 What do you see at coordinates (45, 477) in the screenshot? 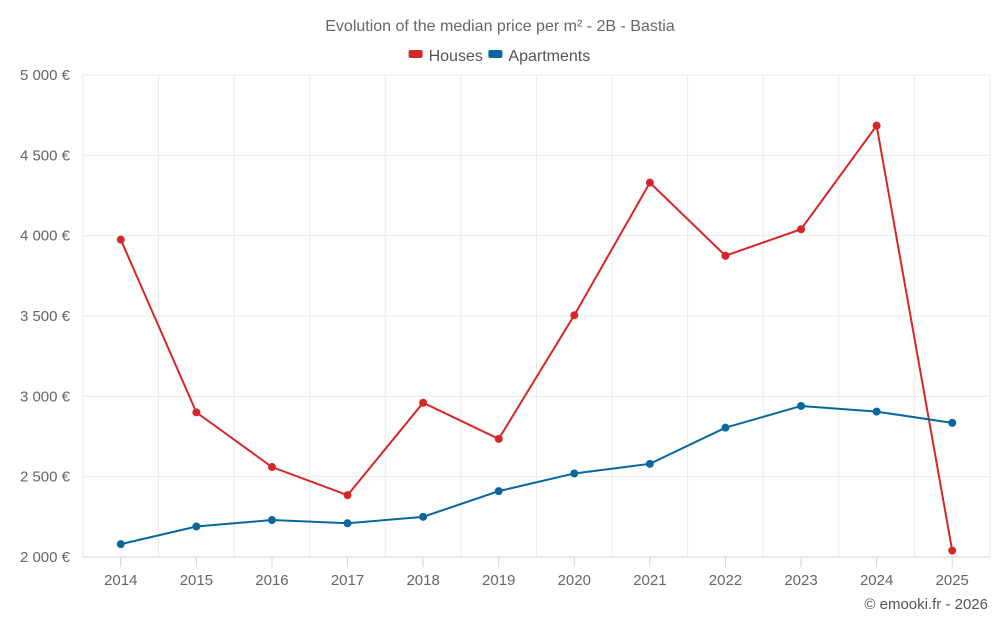
I see `y-tick-label: 2 500 €` at bounding box center [45, 477].